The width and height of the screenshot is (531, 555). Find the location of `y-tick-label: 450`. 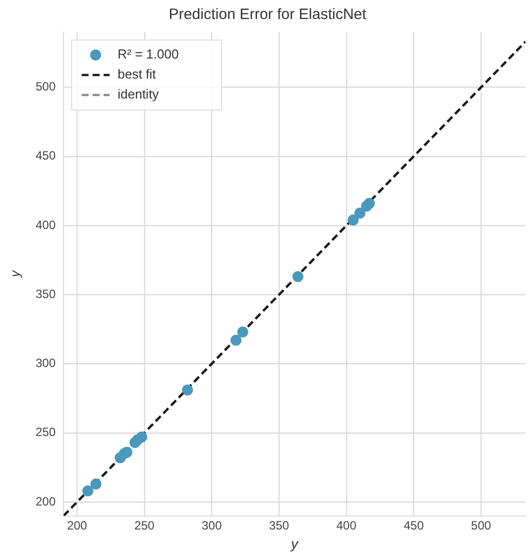

y-tick-label: 450 is located at coordinates (46, 155).